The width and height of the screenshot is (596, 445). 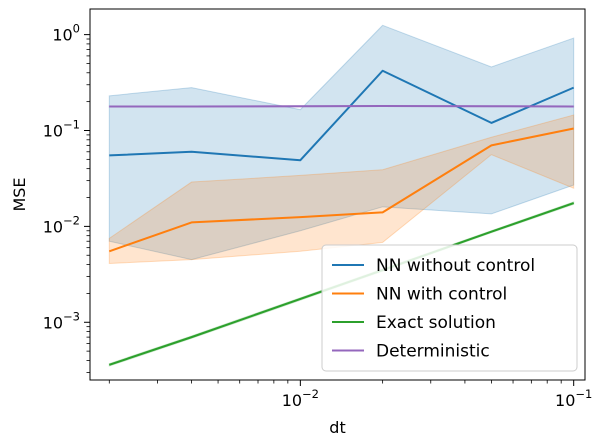 What do you see at coordinates (61, 129) in the screenshot?
I see `y-tick-label: 10⁻¹` at bounding box center [61, 129].